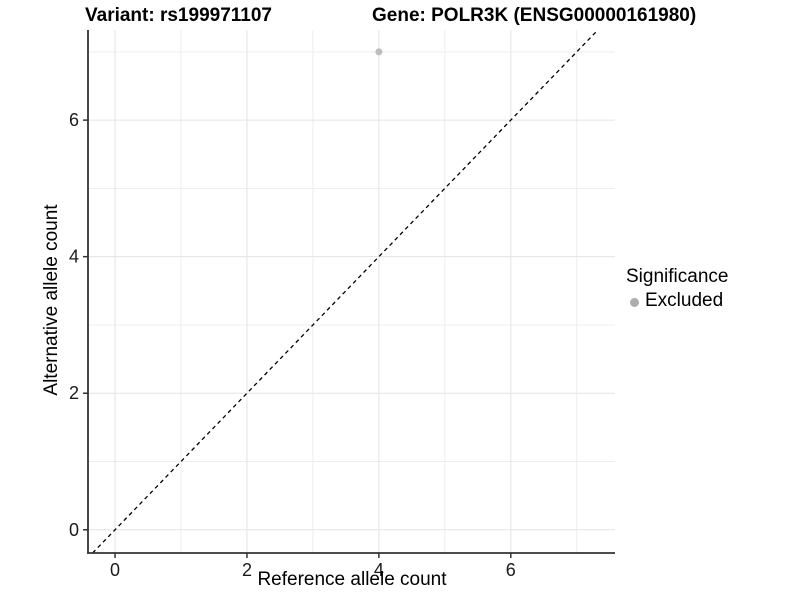  I want to click on y-axis-ticks: 0 2 4 6, so click(78, 325).